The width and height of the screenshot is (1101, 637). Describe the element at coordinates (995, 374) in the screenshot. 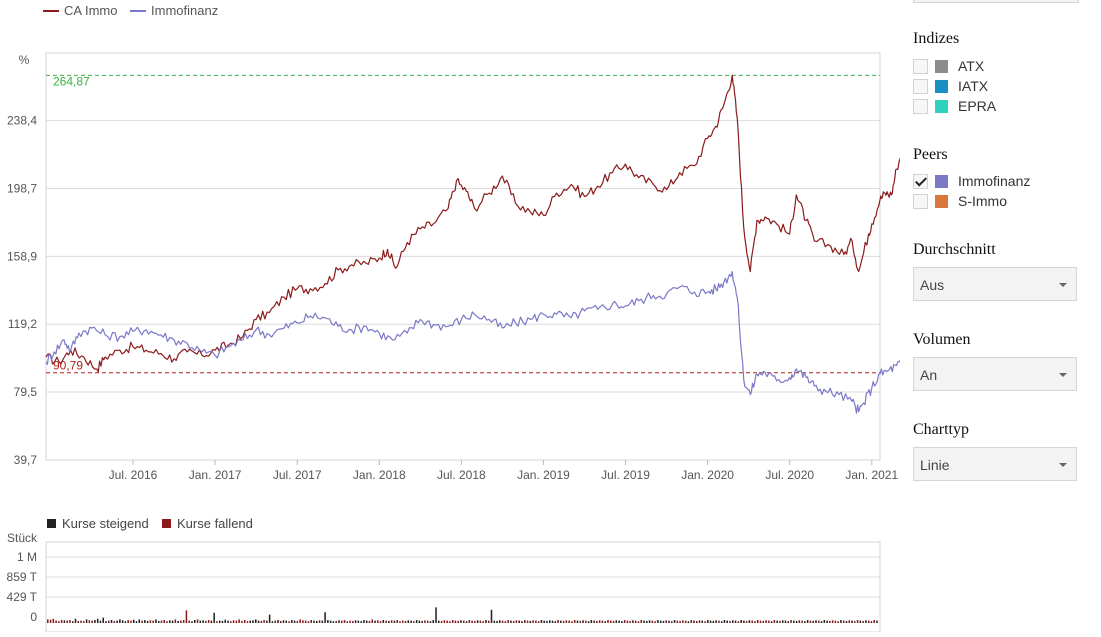

I see `volumen-select: An` at that location.